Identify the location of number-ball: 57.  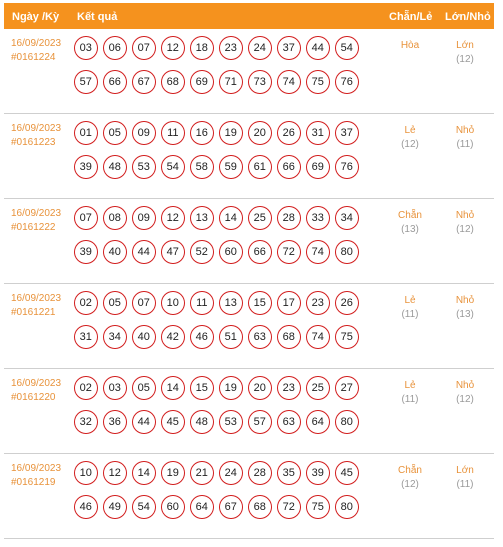
(86, 82).